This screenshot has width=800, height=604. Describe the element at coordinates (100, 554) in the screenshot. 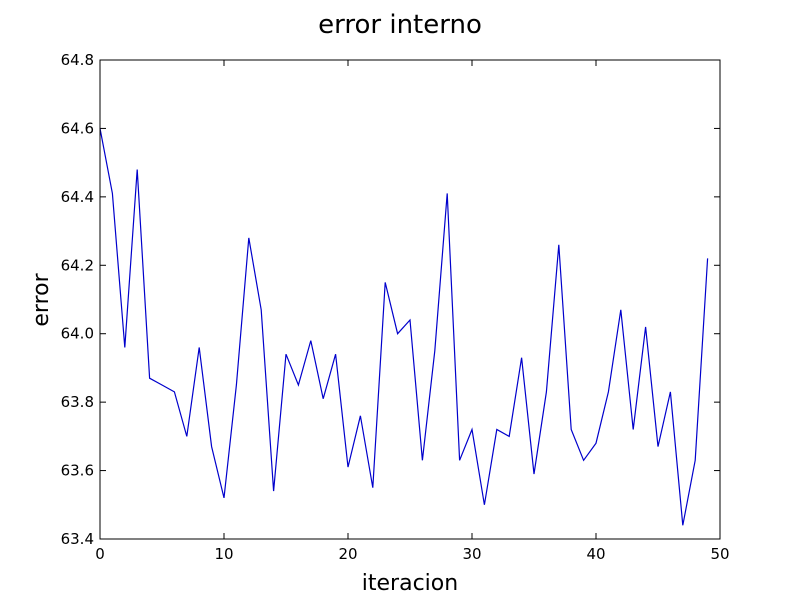

I see `x-tick-label: 0` at that location.